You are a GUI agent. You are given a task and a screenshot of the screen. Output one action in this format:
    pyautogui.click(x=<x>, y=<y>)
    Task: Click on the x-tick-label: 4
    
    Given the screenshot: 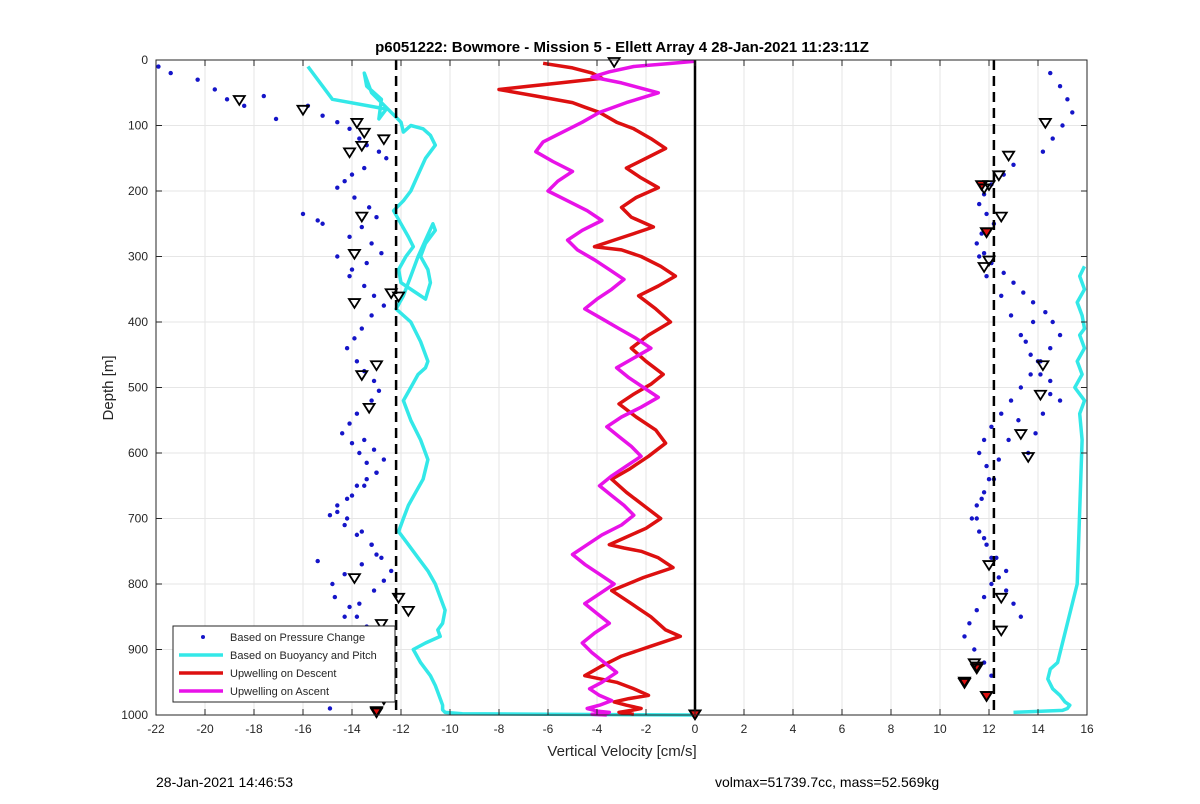 What is the action you would take?
    pyautogui.click(x=793, y=729)
    